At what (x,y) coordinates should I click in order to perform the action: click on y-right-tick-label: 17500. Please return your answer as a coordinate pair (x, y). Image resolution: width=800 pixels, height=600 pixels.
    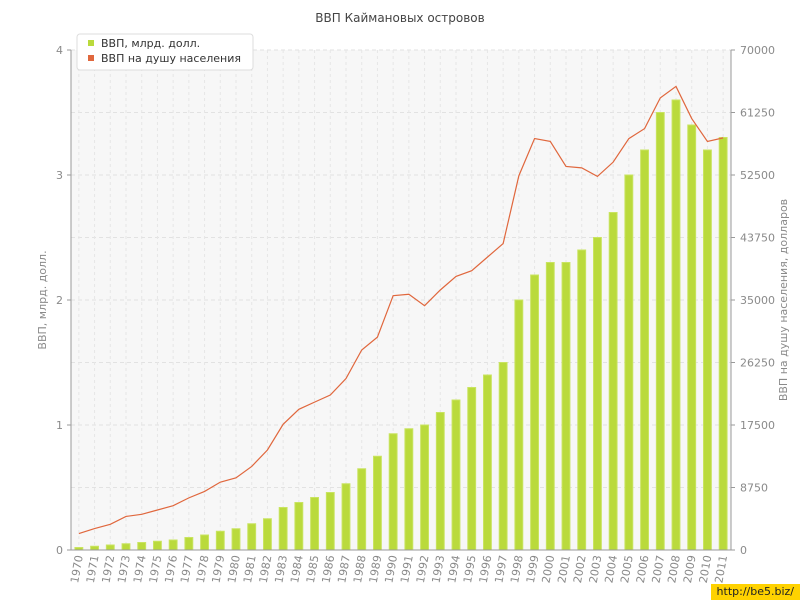
    Looking at the image, I should click on (757, 425).